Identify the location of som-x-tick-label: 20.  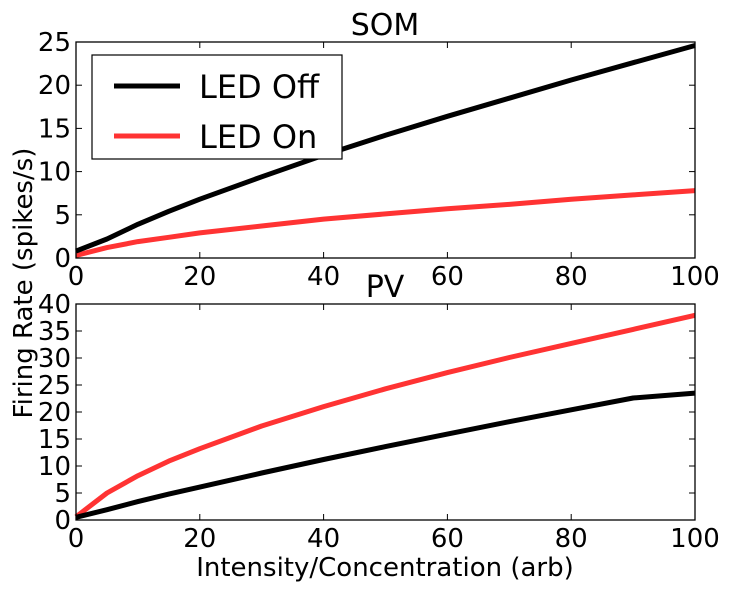
(199, 277).